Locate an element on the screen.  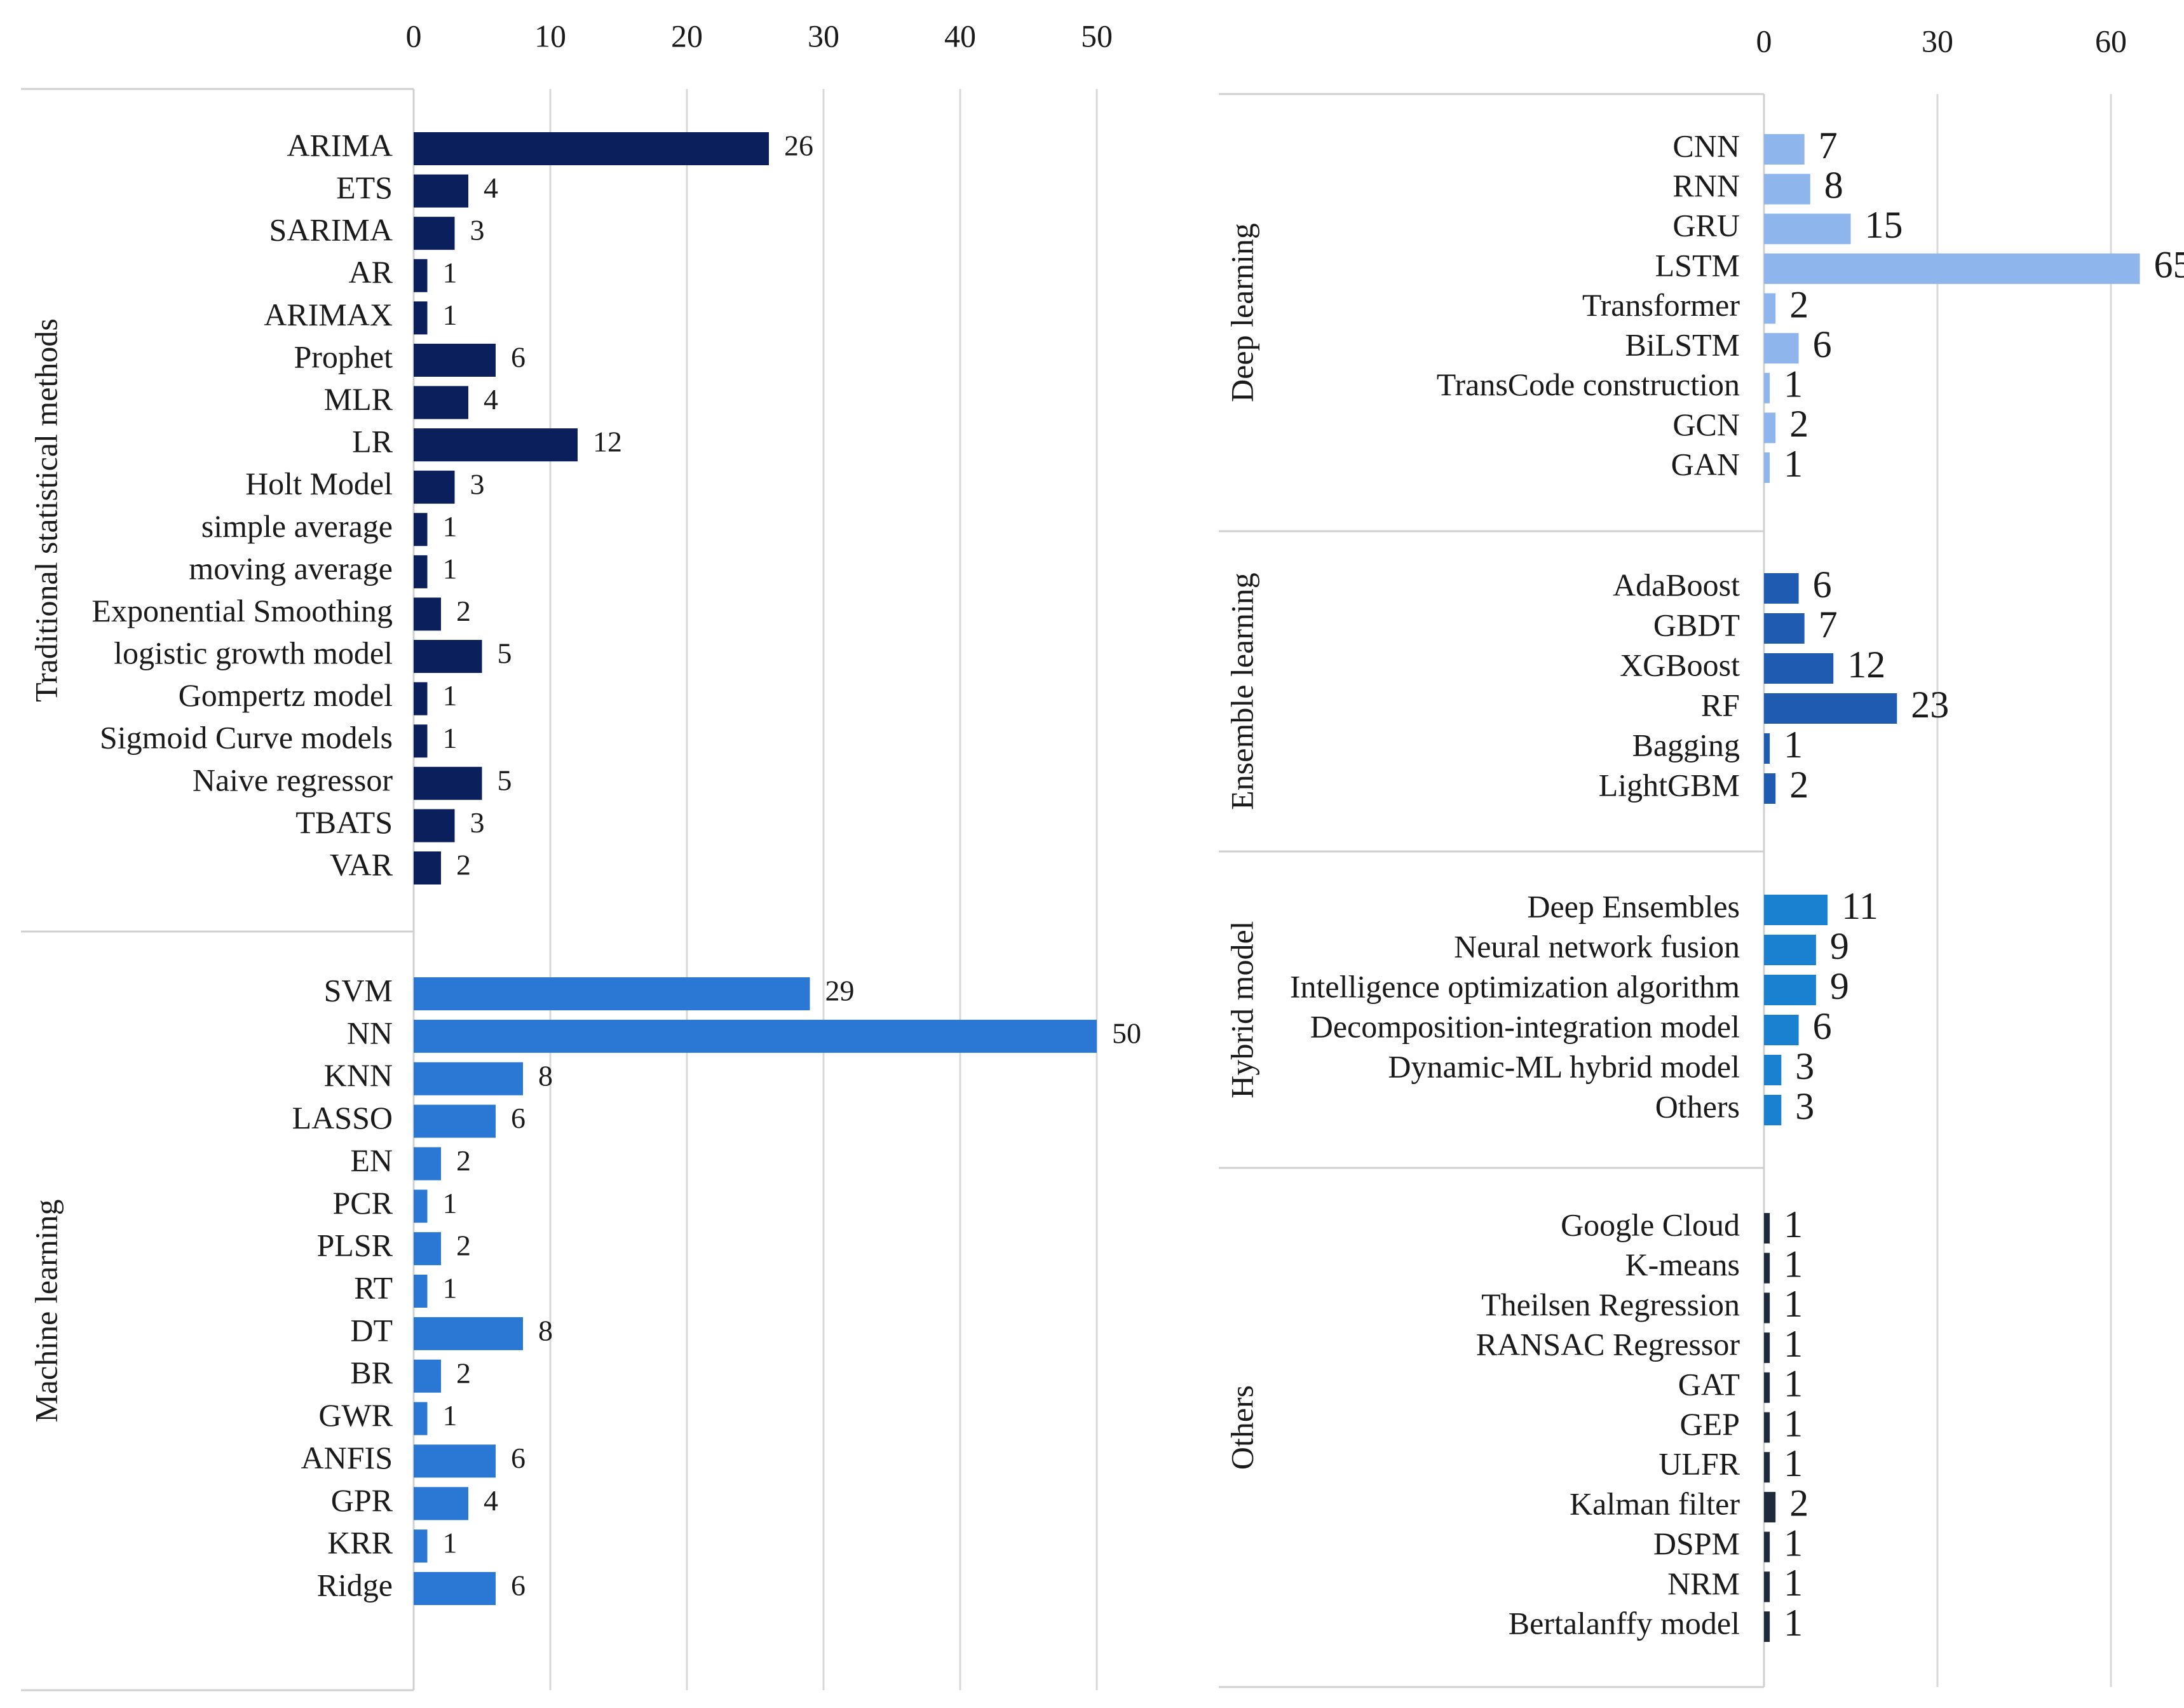
group-label-deep-learning: Deep learning is located at coordinates (1241, 312).